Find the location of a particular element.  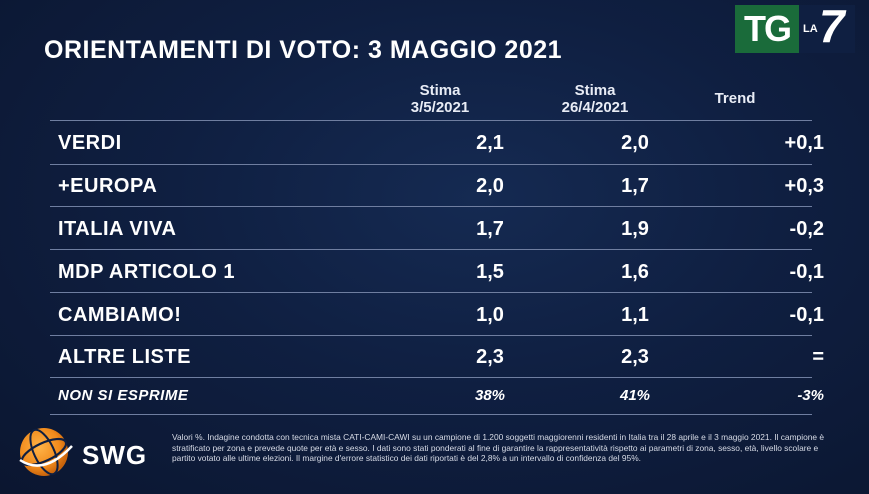

stima-3-5-value: 1,0 is located at coordinates (490, 315).